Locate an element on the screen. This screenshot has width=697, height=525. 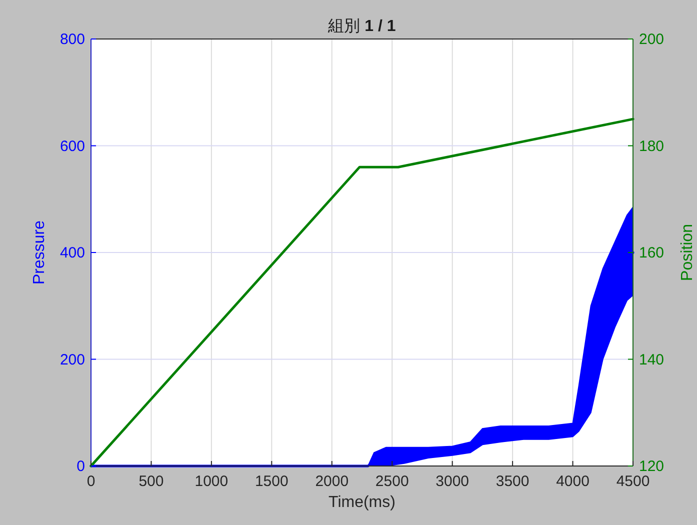
y2-tick-label: 120 is located at coordinates (651, 466).